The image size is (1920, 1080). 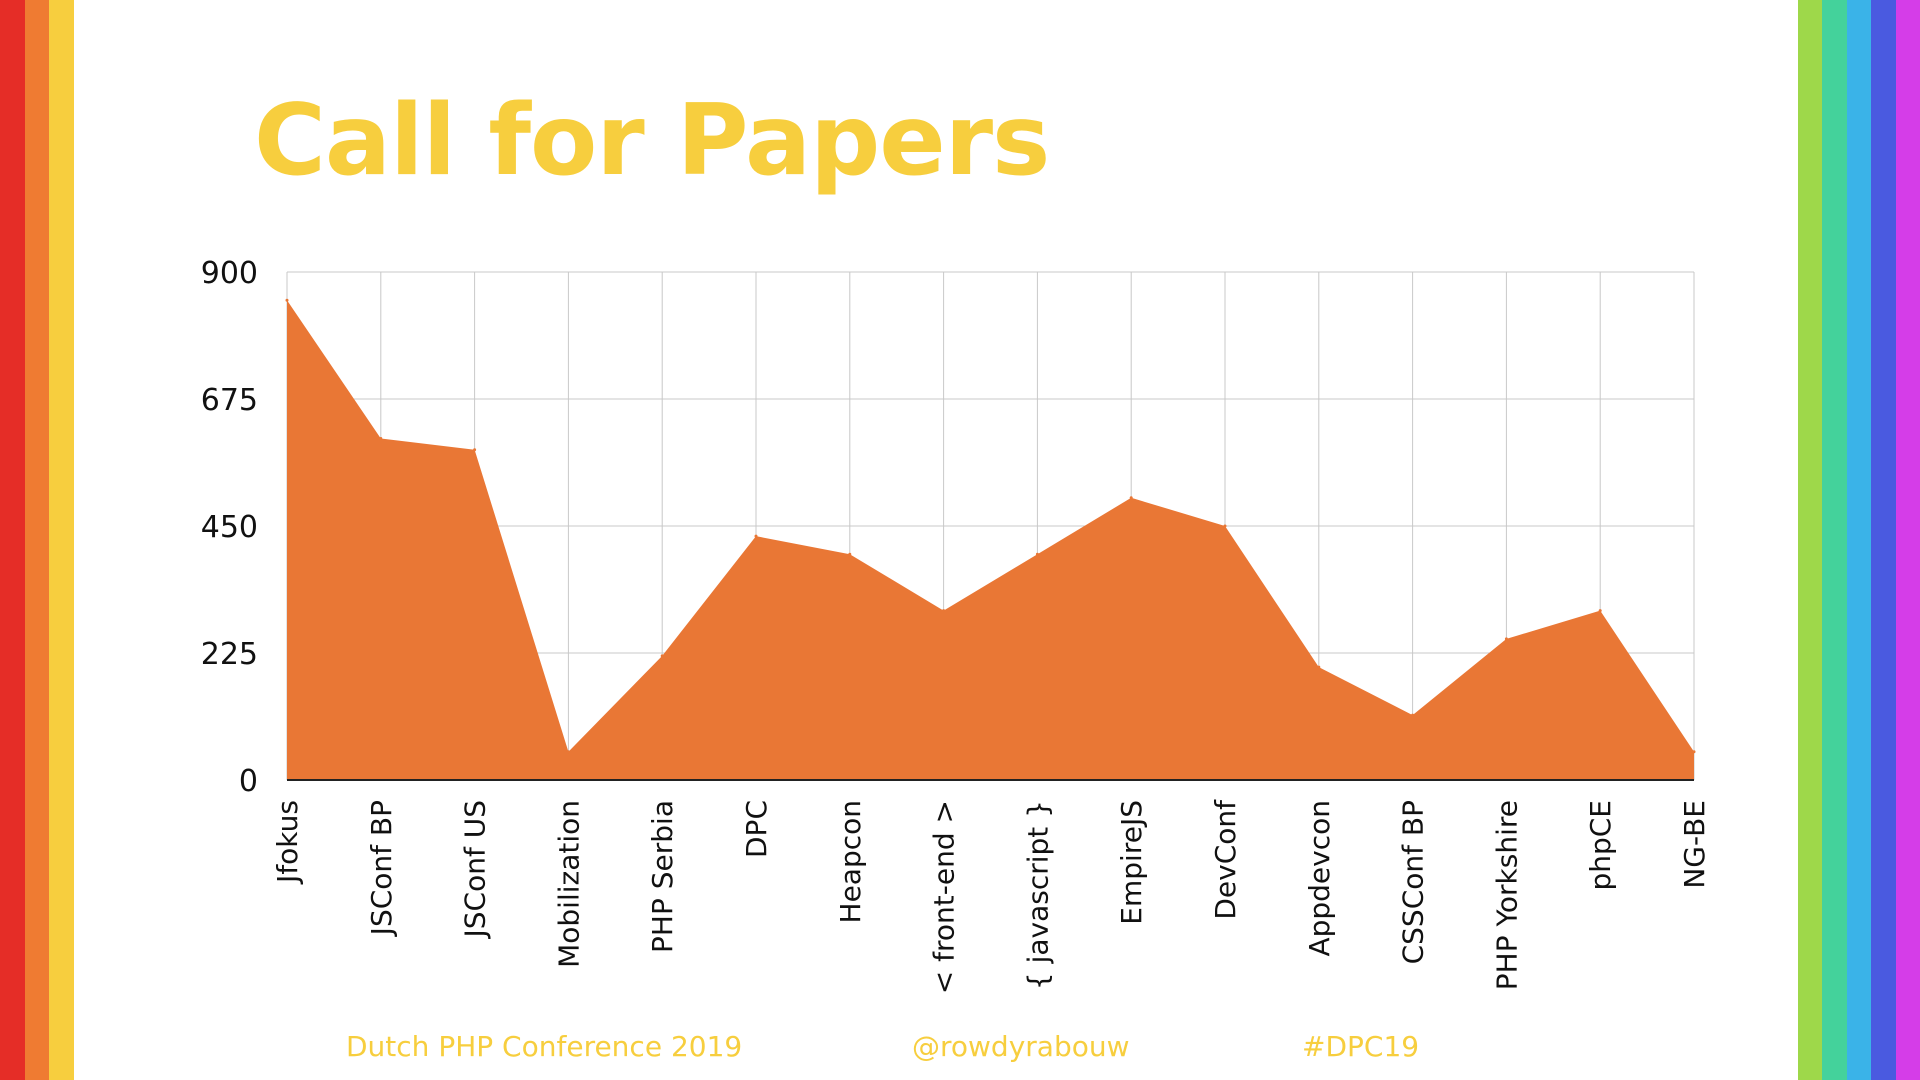 I want to click on y-tick-label: 675, so click(x=229, y=400).